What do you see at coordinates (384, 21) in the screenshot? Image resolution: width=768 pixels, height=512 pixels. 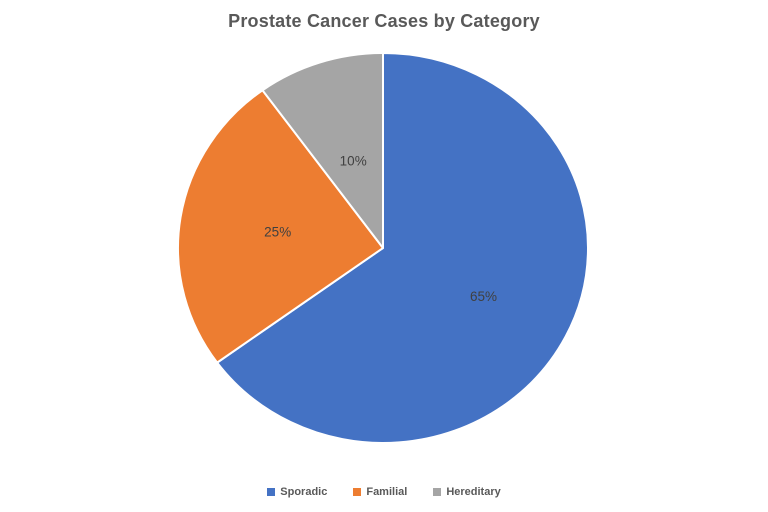 I see `chart-title: Prostate Cancer Cases by Category` at bounding box center [384, 21].